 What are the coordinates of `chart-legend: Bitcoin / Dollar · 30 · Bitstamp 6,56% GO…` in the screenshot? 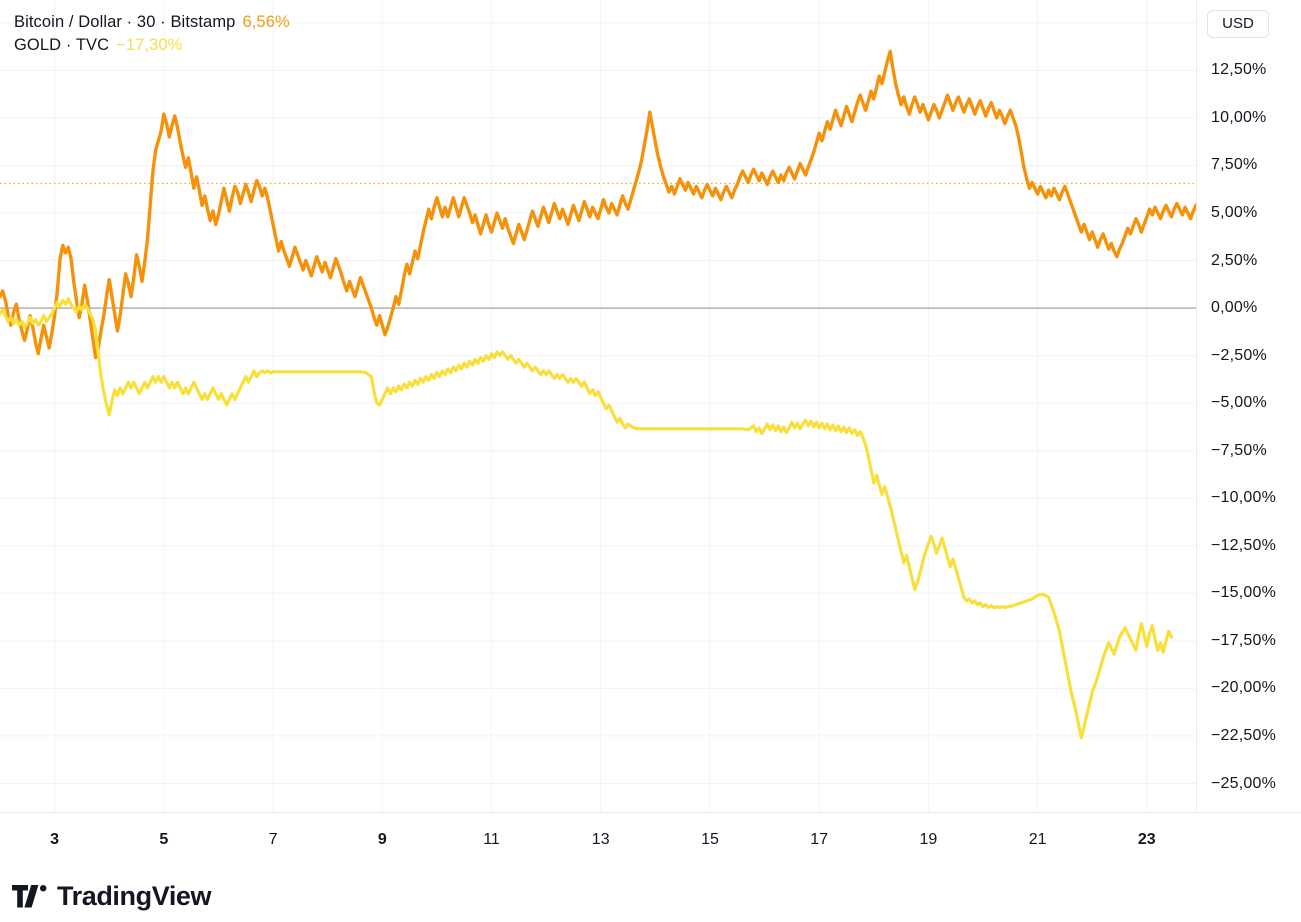 It's located at (152, 34).